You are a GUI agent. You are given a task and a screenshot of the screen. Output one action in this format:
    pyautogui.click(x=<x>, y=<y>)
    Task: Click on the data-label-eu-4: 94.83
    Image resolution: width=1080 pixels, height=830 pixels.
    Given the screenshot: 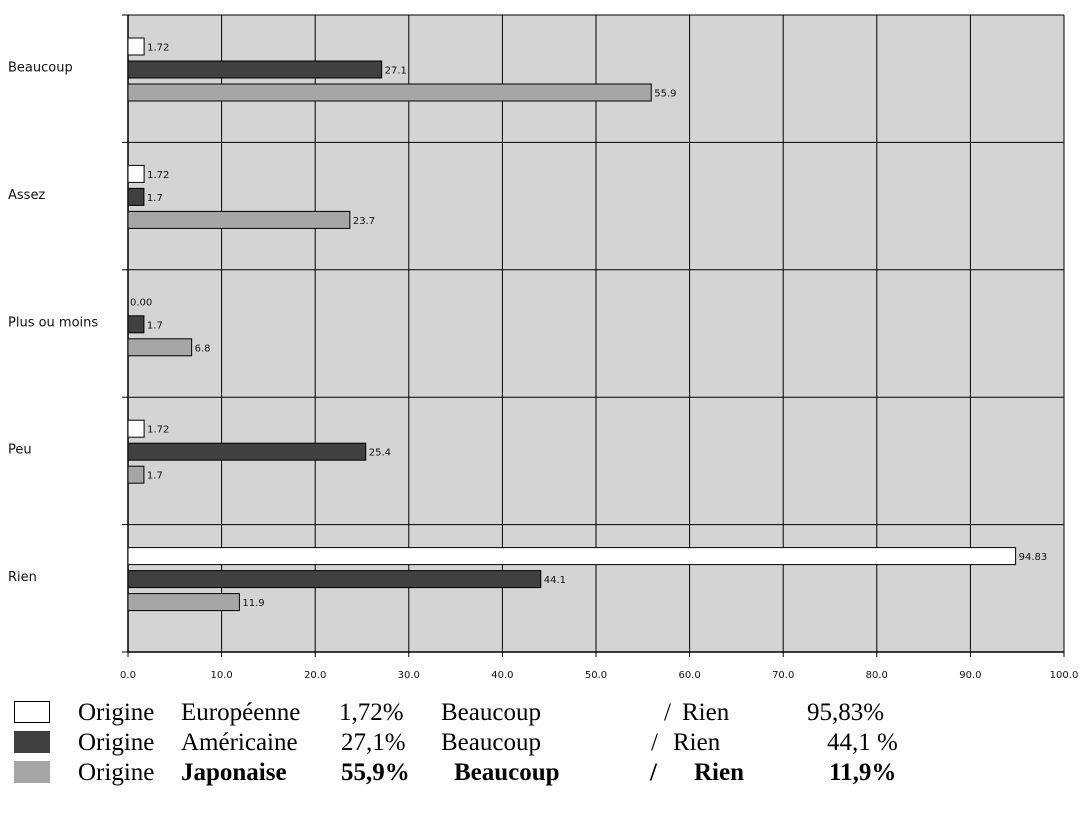 What is the action you would take?
    pyautogui.click(x=1033, y=557)
    